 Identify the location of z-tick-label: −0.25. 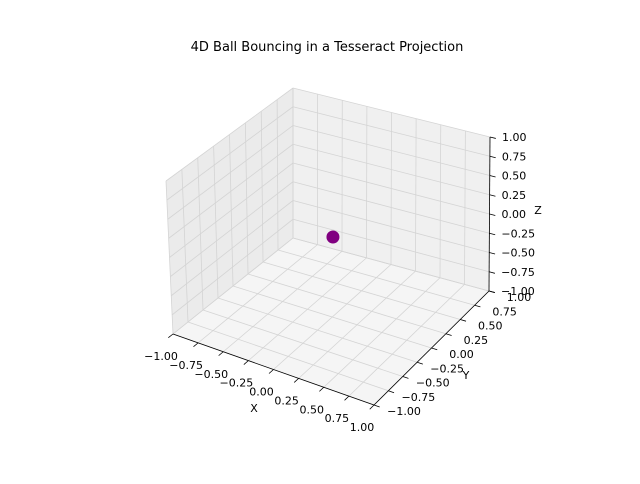
(518, 233).